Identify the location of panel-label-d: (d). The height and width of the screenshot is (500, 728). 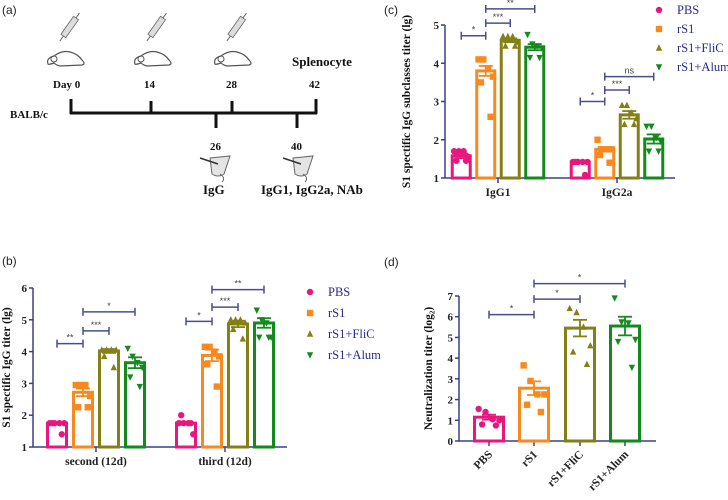
(391, 262).